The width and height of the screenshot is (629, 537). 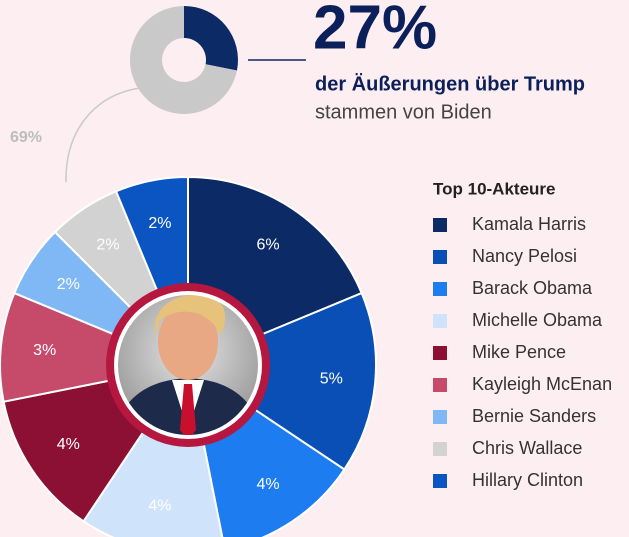 I want to click on portrait, so click(x=188, y=365).